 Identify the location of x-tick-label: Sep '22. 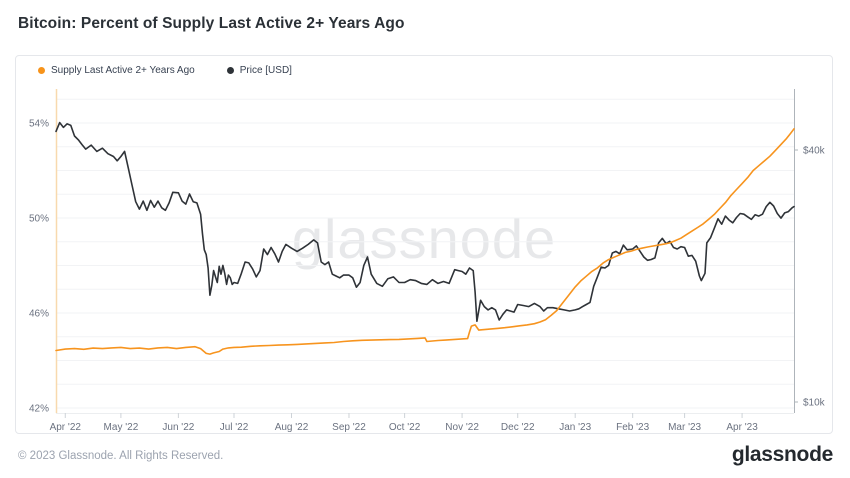
(349, 427).